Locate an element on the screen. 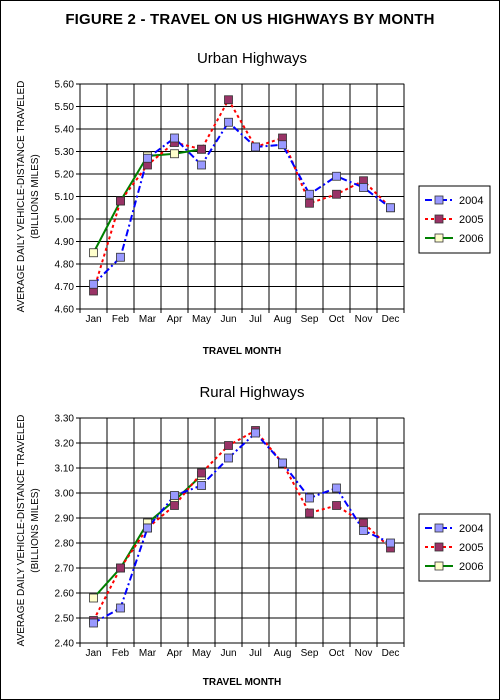  y-tick-label: 4.80 is located at coordinates (65, 265).